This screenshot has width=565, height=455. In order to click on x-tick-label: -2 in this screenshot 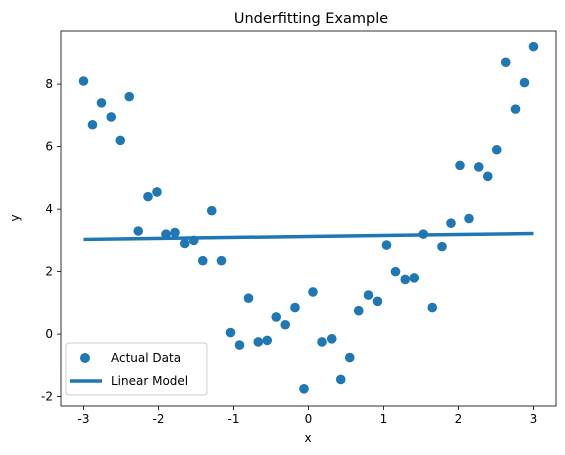, I will do `click(159, 419)`.